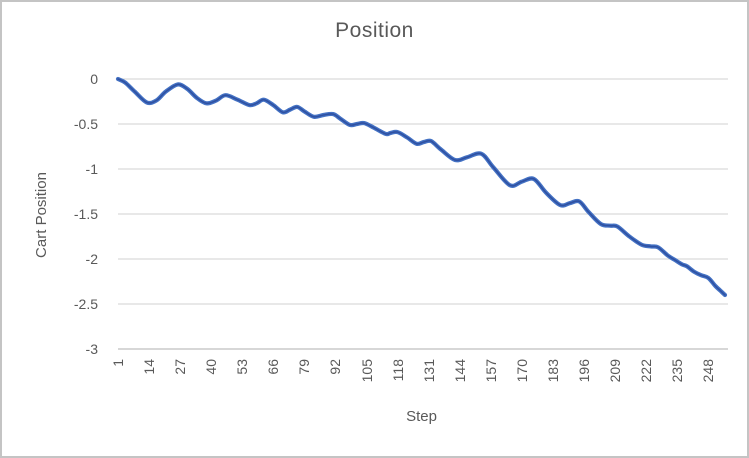 The width and height of the screenshot is (749, 458). What do you see at coordinates (428, 371) in the screenshot?
I see `x-tick-label: 131` at bounding box center [428, 371].